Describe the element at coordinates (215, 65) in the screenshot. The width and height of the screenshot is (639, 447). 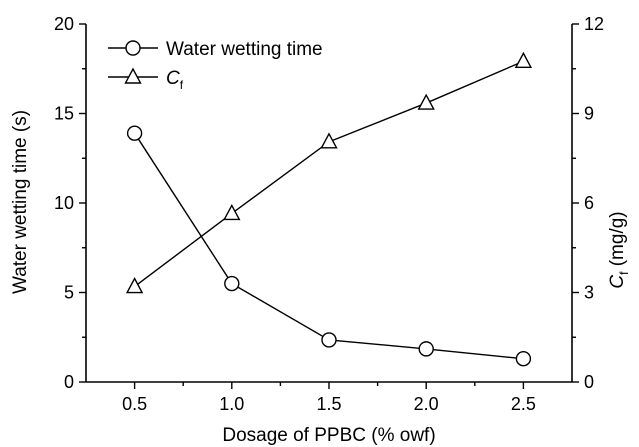
I see `legend: Water wetting time Cf` at that location.